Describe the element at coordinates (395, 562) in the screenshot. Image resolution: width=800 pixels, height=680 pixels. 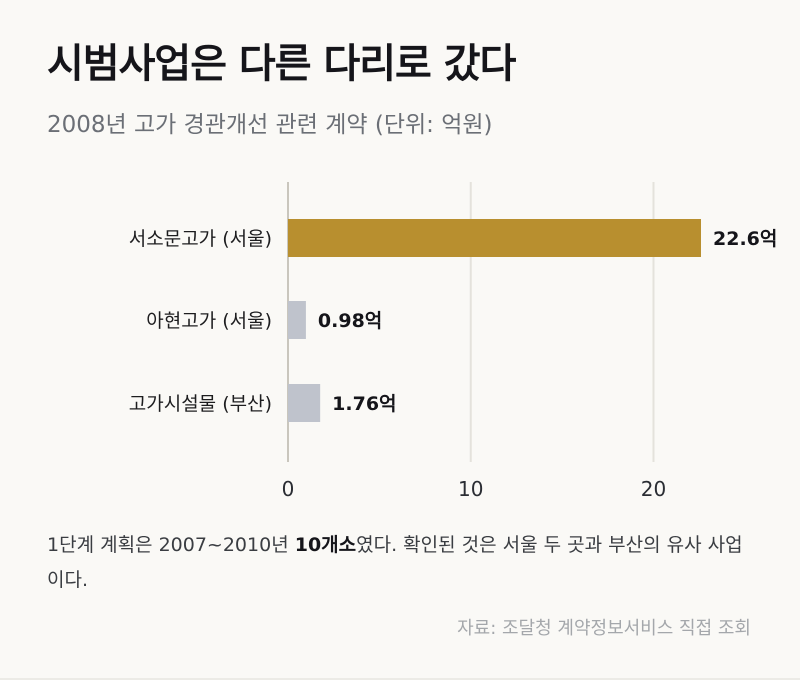
I see `note-text-post: 였다. 확인된 것은 서울 두 곳과 부산의 유사 사업이다.` at that location.